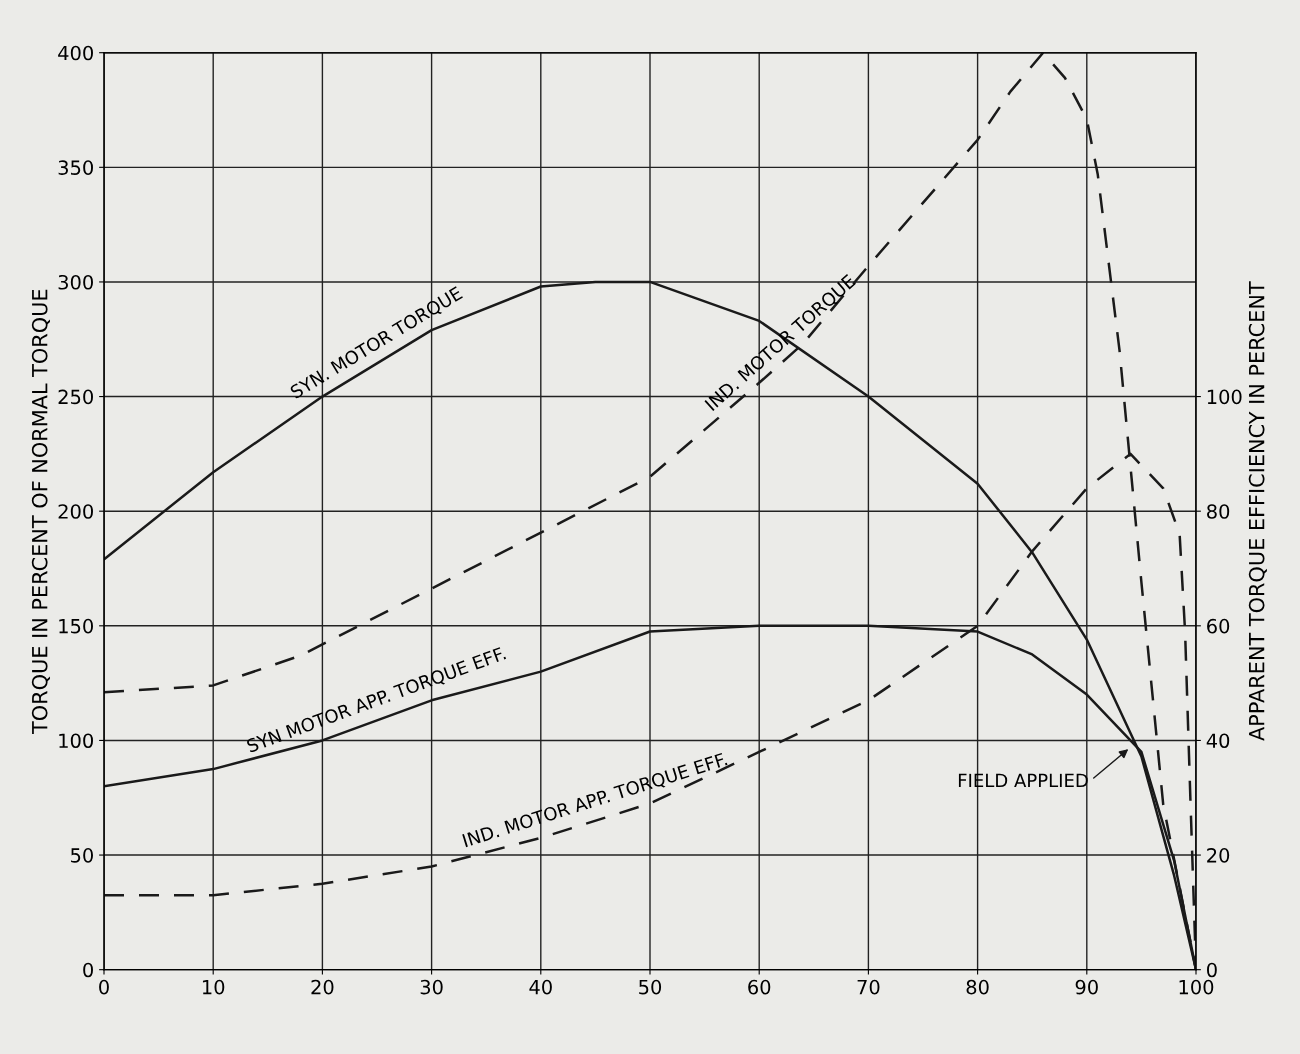 The height and width of the screenshot is (1054, 1300). What do you see at coordinates (75, 167) in the screenshot?
I see `y-tick-label: 350` at bounding box center [75, 167].